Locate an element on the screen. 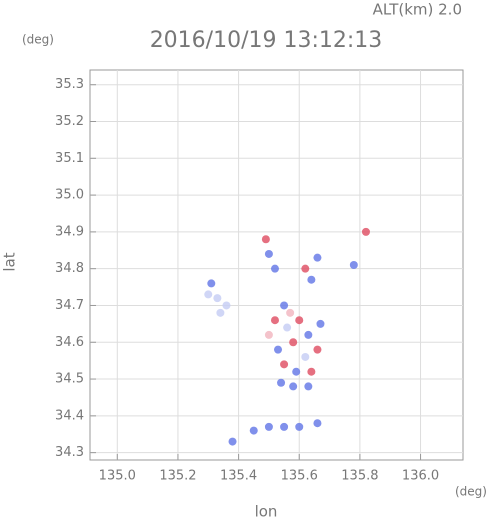  x-tick-label: 135.8 is located at coordinates (359, 476).